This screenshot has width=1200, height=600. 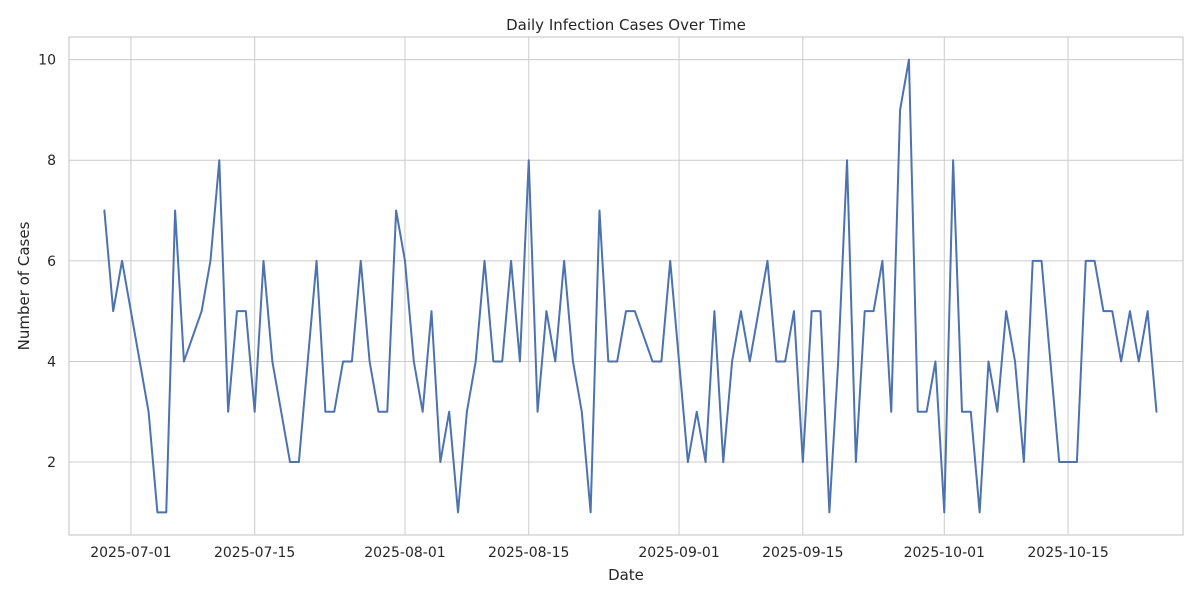 What do you see at coordinates (51, 161) in the screenshot?
I see `y-tick-label: 8` at bounding box center [51, 161].